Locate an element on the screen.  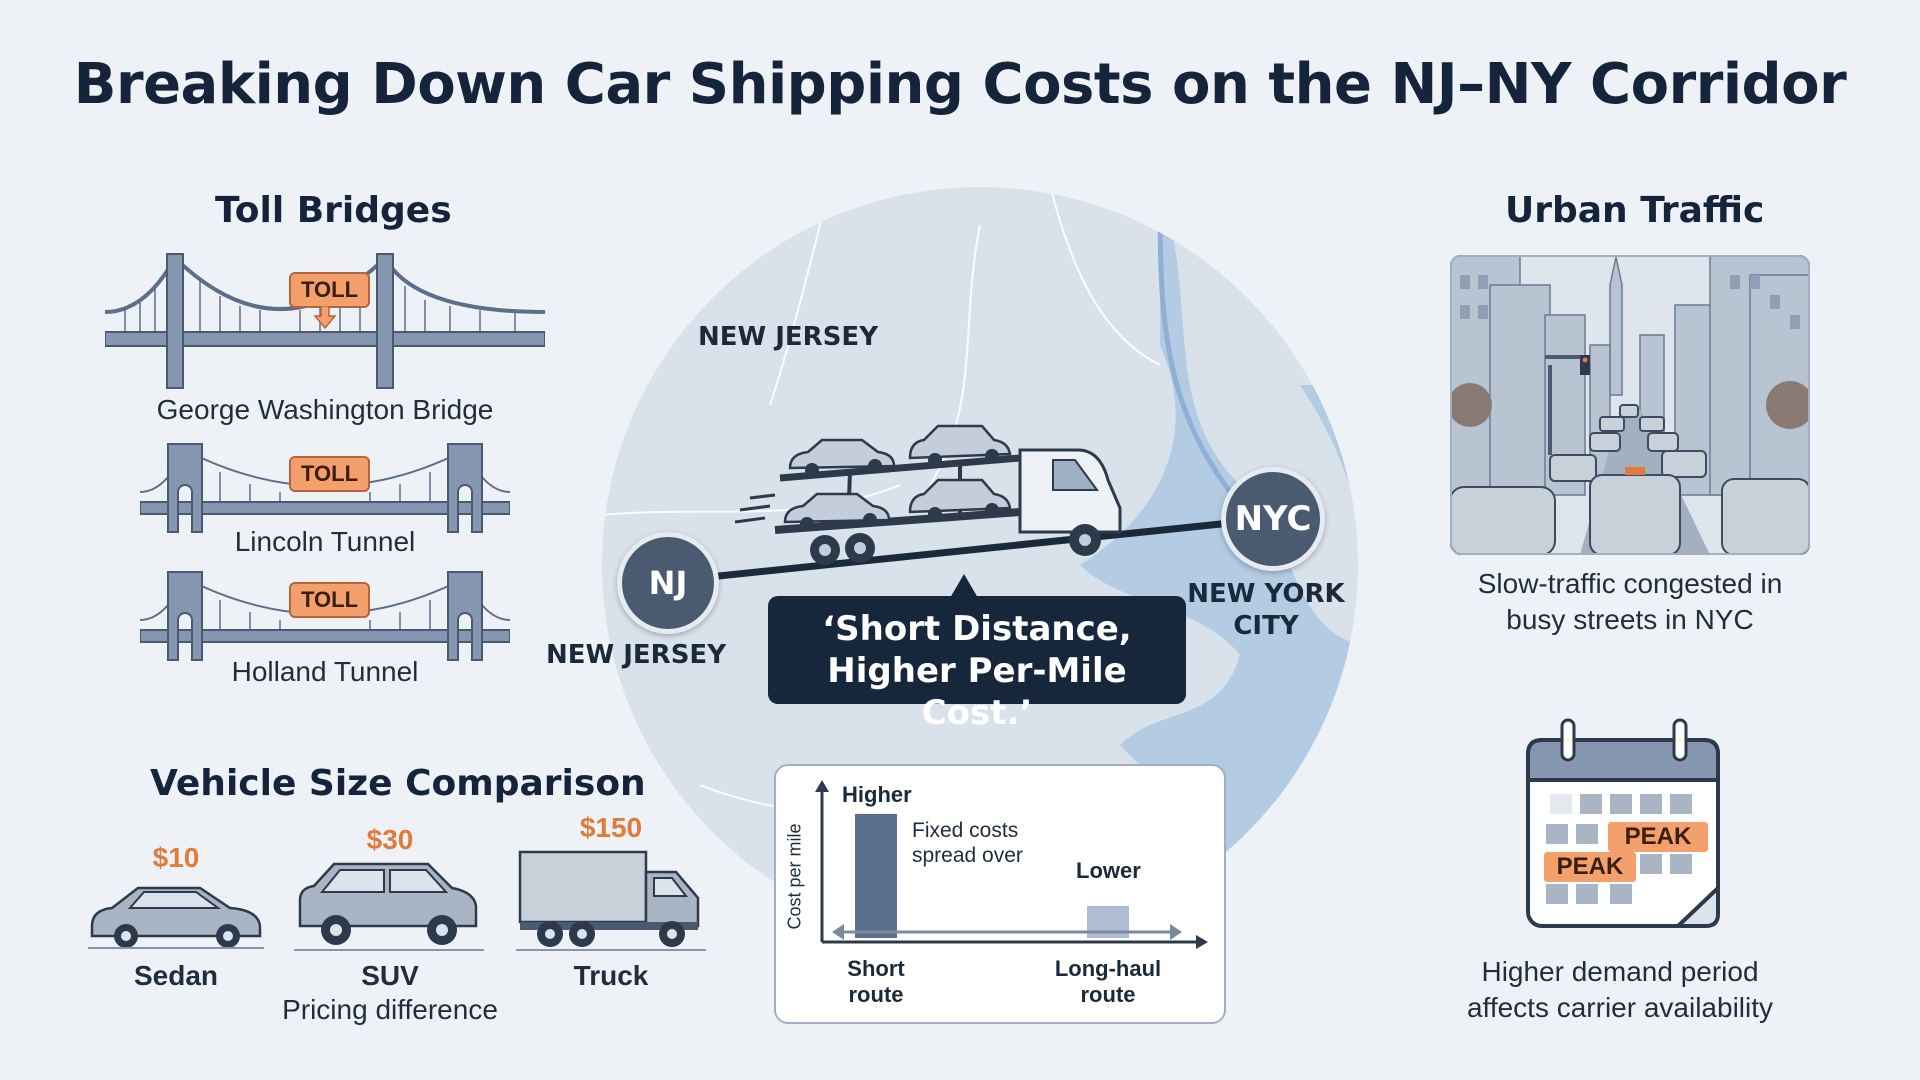
suspension-bridge-icon is located at coordinates (325, 321).